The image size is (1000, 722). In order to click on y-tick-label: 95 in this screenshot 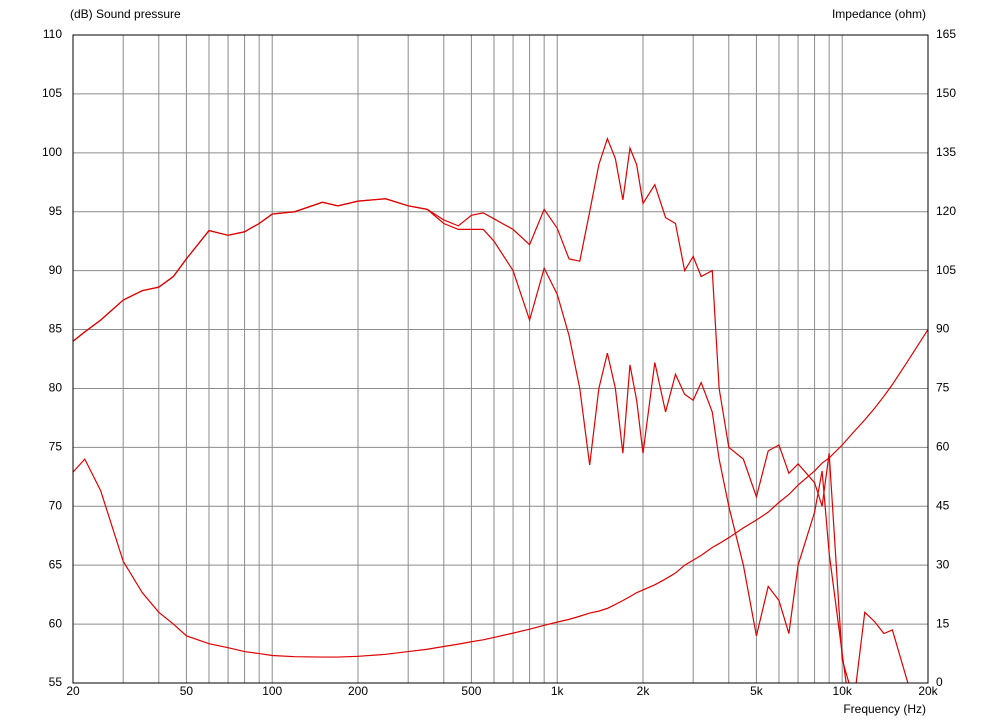, I will do `click(56, 211)`.